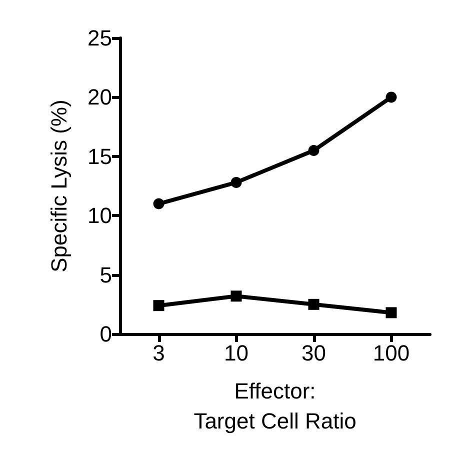 The width and height of the screenshot is (460, 474). Describe the element at coordinates (236, 353) in the screenshot. I see `x-tick-label: 10` at that location.